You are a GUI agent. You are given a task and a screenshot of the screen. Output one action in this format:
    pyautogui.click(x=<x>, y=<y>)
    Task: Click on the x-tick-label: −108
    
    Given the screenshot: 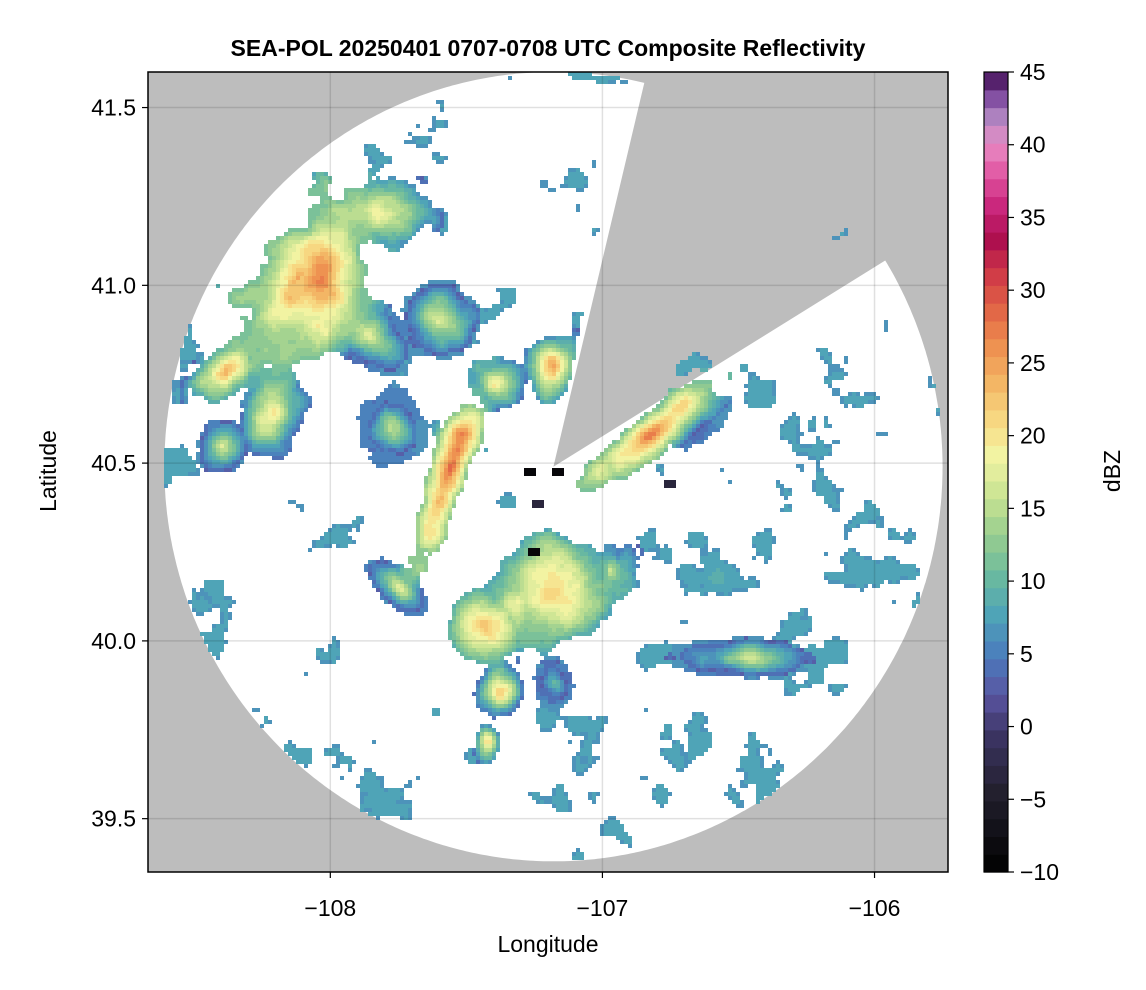 What is the action you would take?
    pyautogui.click(x=330, y=908)
    